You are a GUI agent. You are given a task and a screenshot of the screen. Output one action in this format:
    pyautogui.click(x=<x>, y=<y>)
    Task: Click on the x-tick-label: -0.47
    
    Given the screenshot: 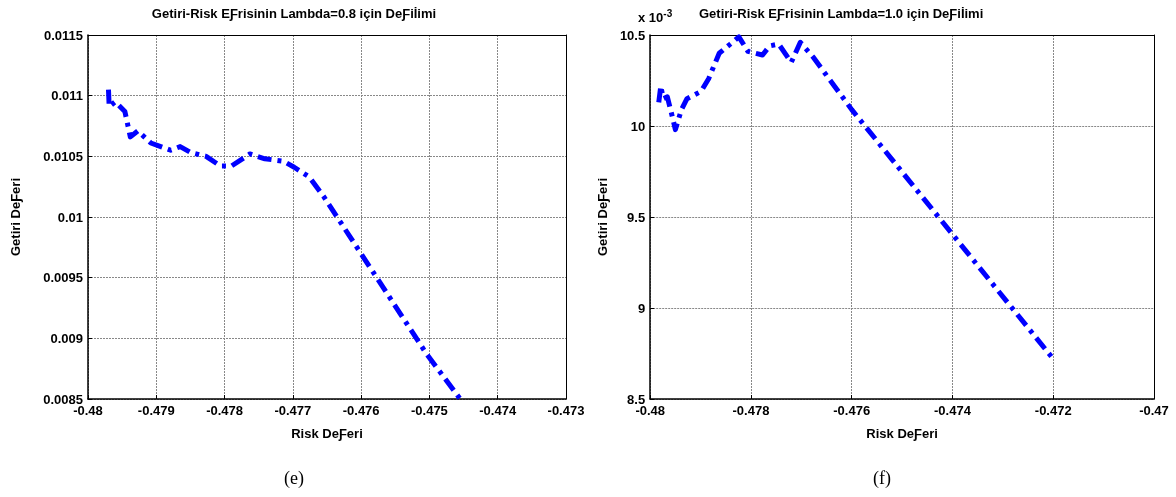 What is the action you would take?
    pyautogui.click(x=1154, y=410)
    